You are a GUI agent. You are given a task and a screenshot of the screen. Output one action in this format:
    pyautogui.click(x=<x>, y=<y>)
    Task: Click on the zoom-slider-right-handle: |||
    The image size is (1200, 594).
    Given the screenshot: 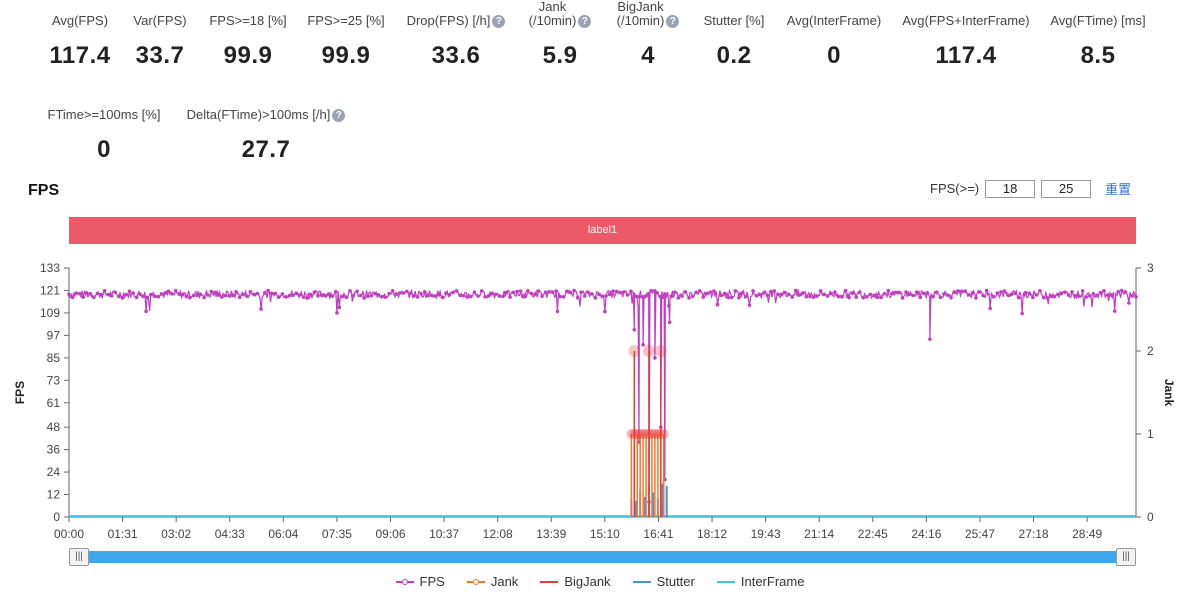 What is the action you would take?
    pyautogui.click(x=1126, y=557)
    